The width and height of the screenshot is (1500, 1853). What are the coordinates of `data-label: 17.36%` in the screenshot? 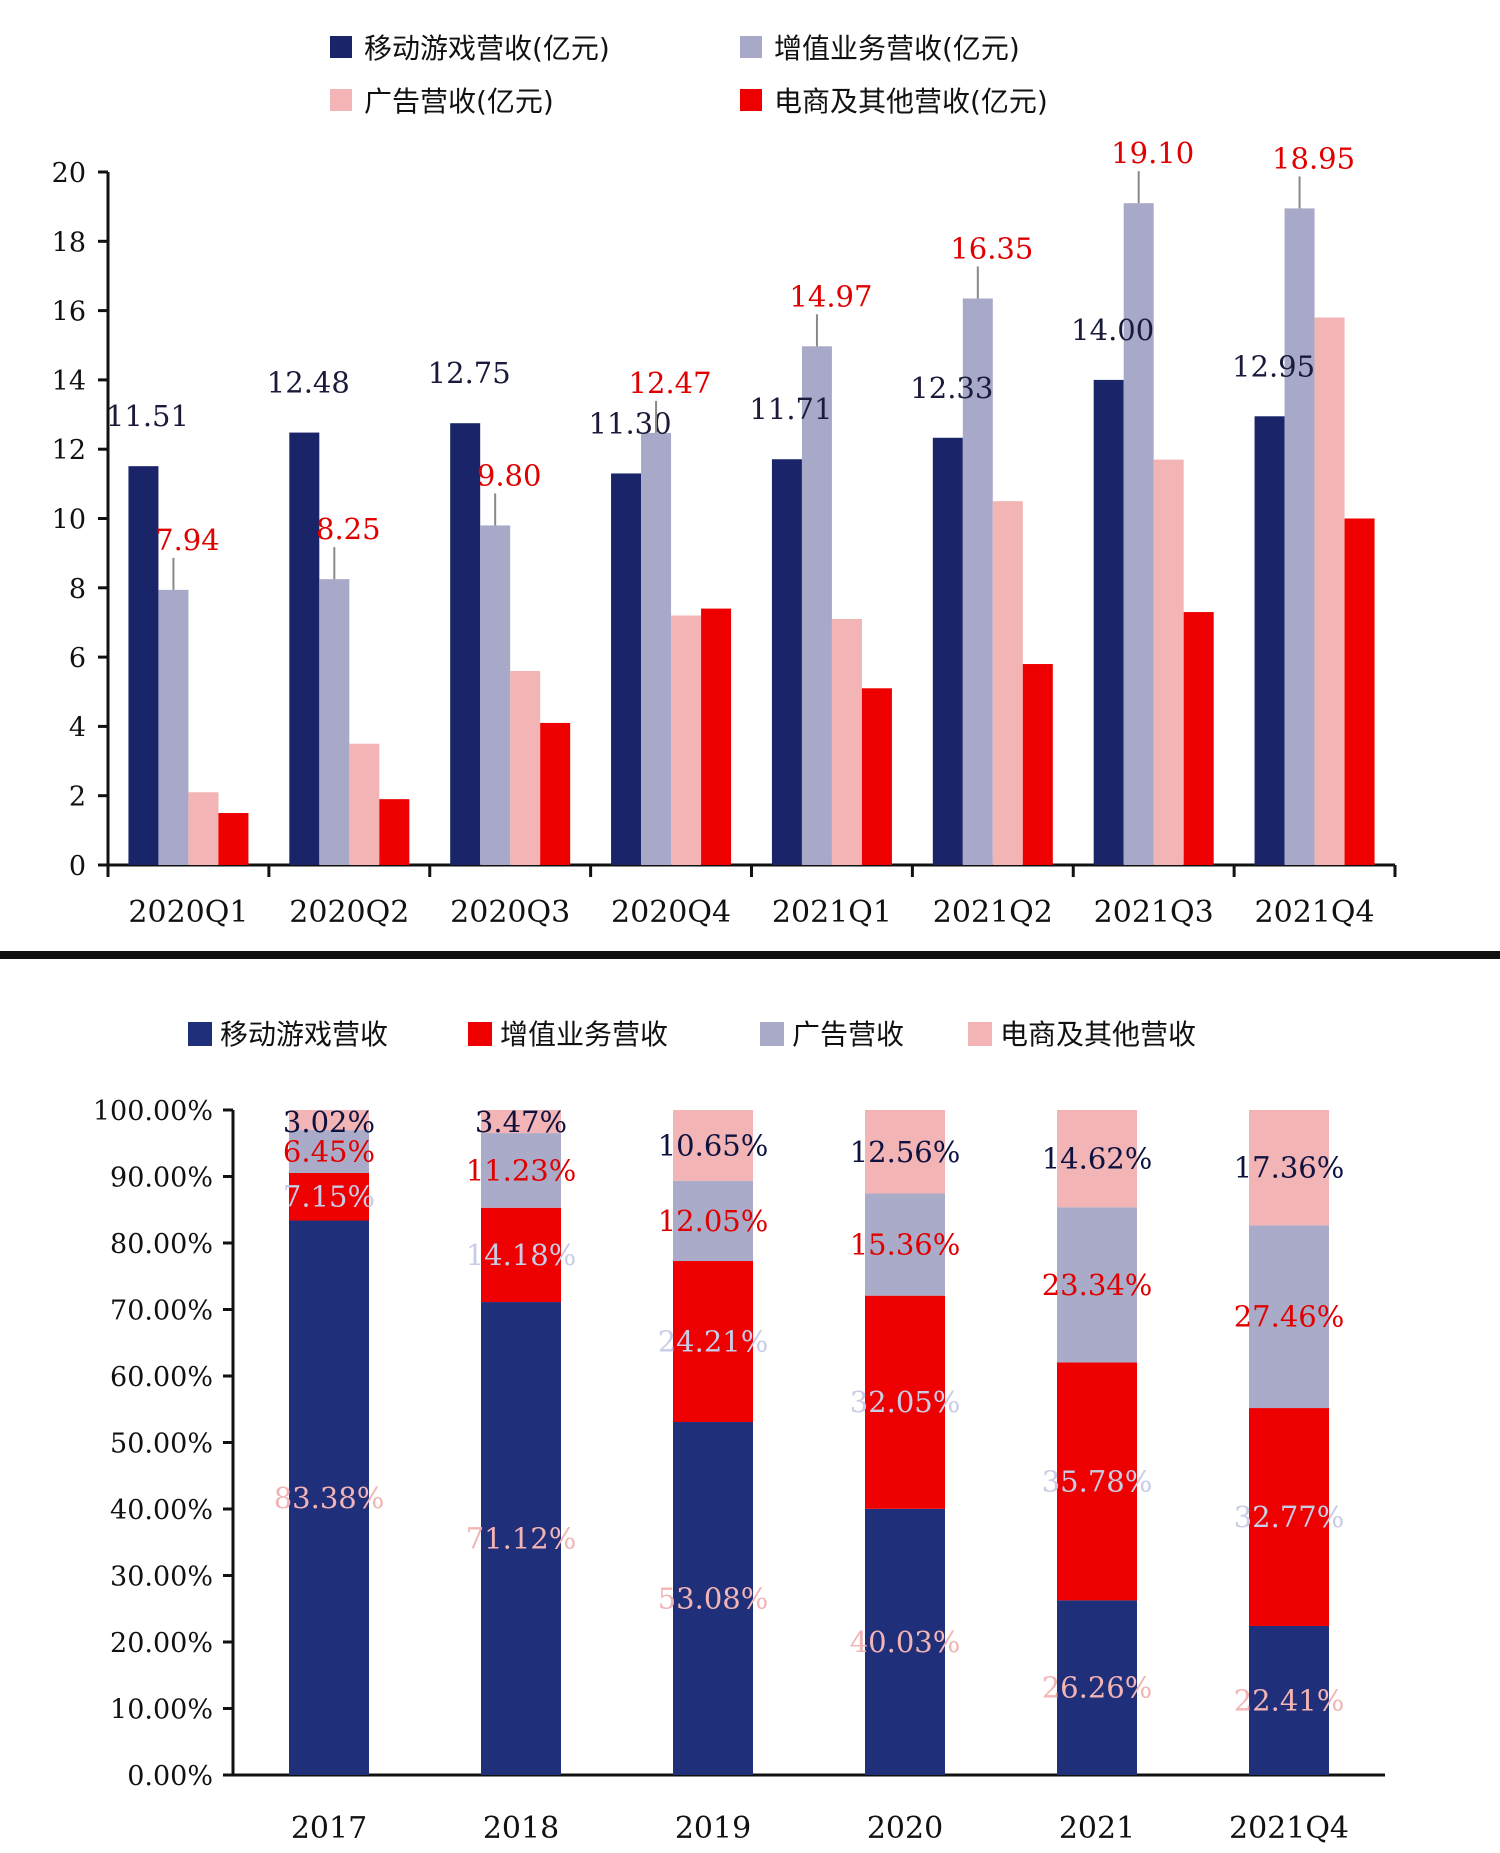 It's located at (1289, 1168).